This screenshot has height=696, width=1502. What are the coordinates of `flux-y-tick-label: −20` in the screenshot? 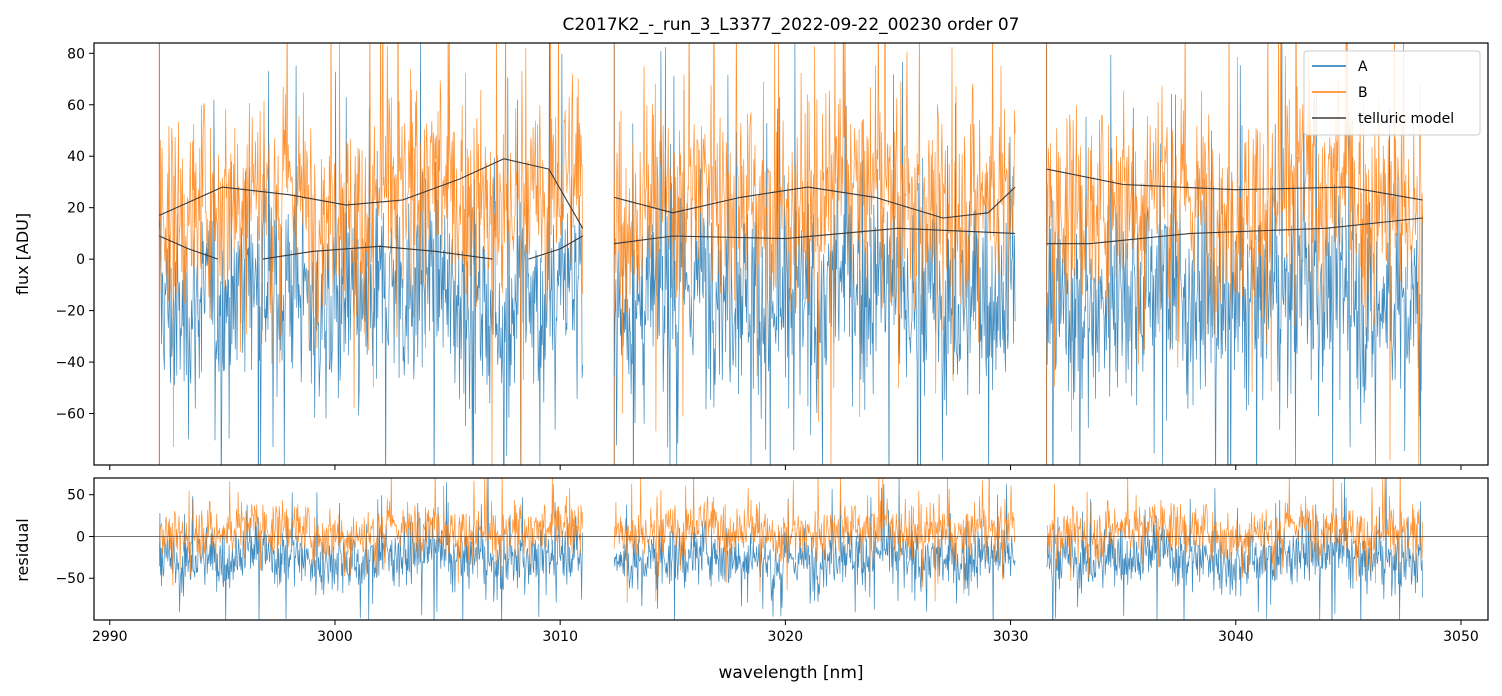 It's located at (70, 312).